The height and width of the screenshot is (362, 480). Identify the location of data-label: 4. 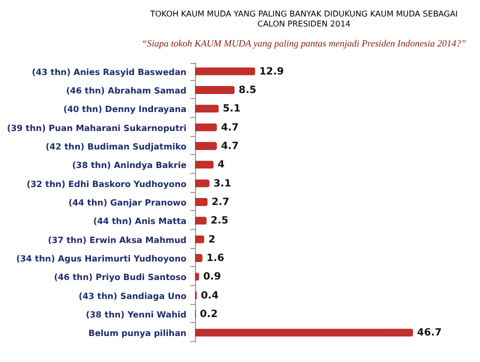
(221, 165).